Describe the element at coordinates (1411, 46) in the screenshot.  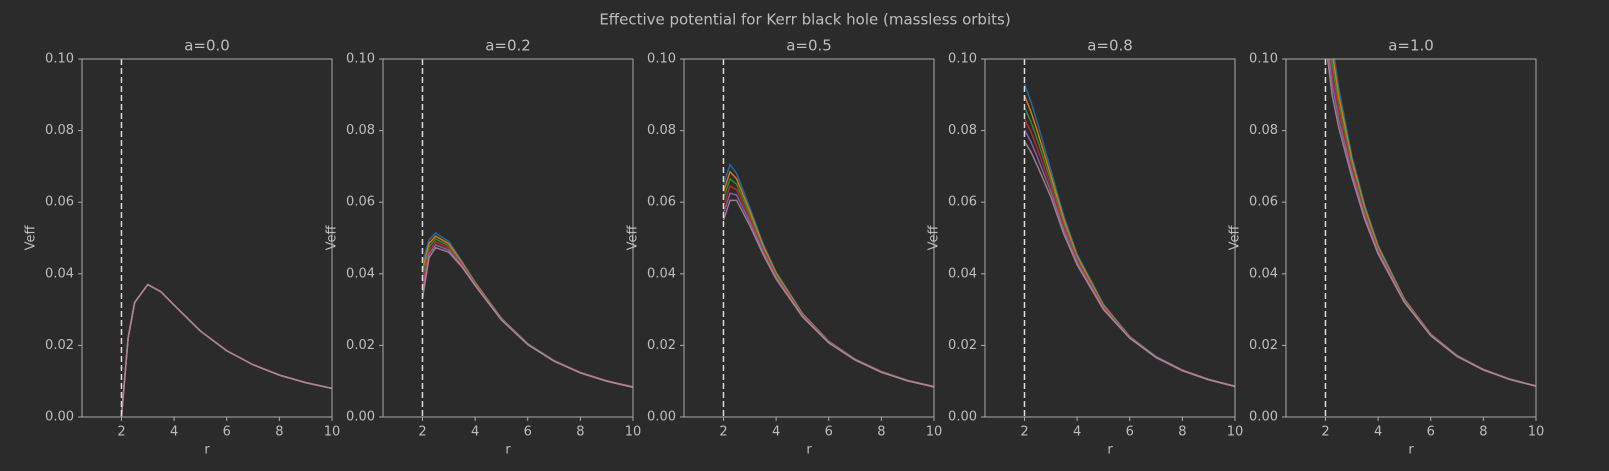
I see `subplot-title: a=1.0` at that location.